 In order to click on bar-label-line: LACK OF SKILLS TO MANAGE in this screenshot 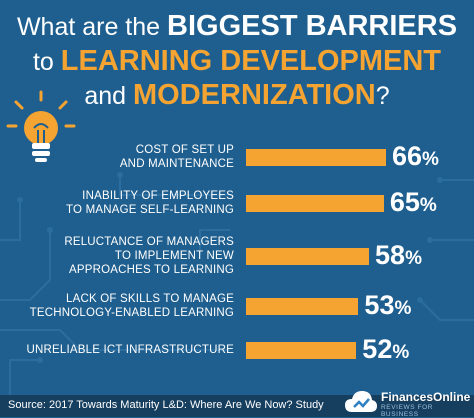, I will do `click(150, 299)`.